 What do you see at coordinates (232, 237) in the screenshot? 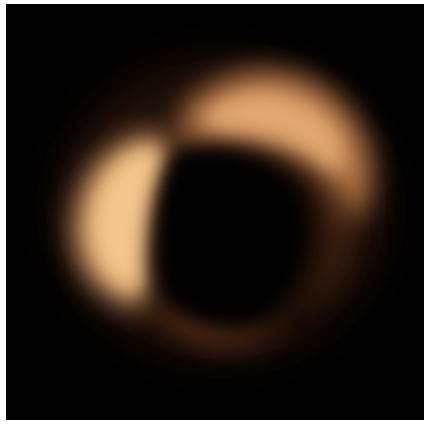
I see `central-shadow` at bounding box center [232, 237].